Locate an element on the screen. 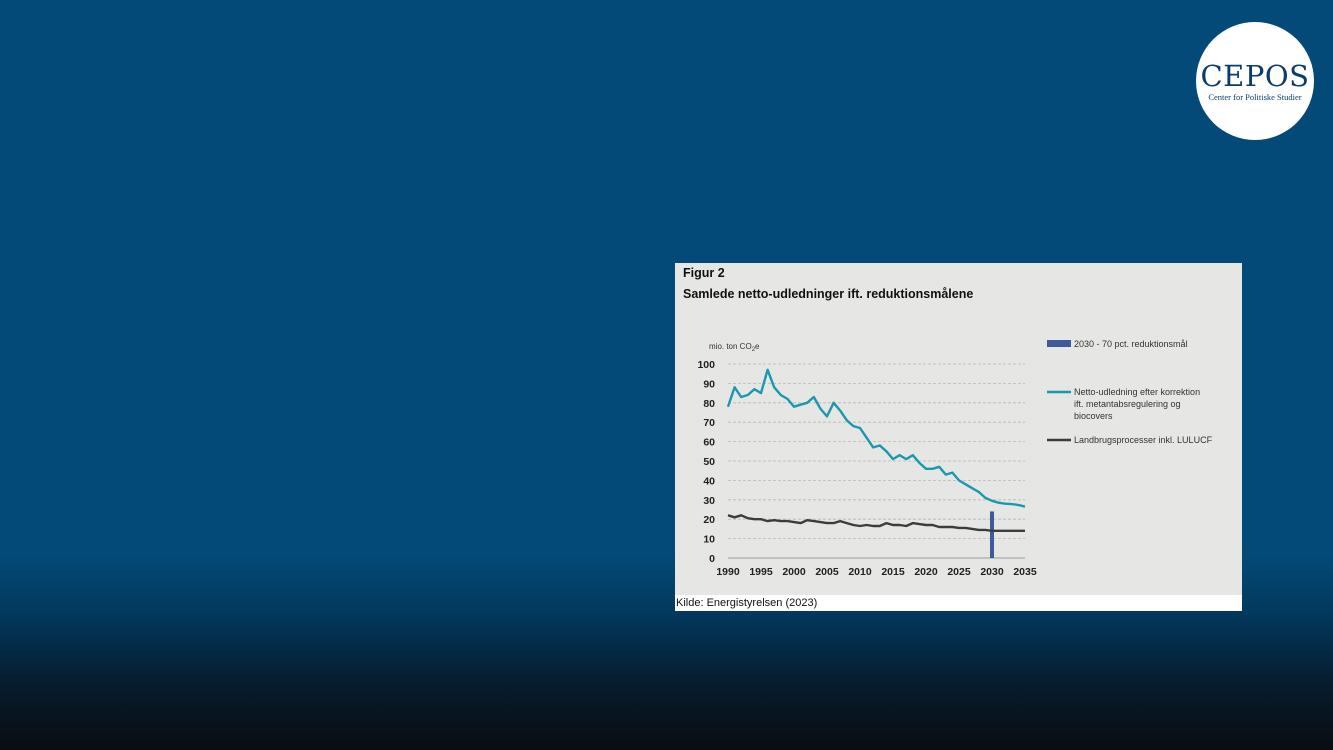 This screenshot has width=1333, height=750. y-tick-label: 30 is located at coordinates (709, 501).